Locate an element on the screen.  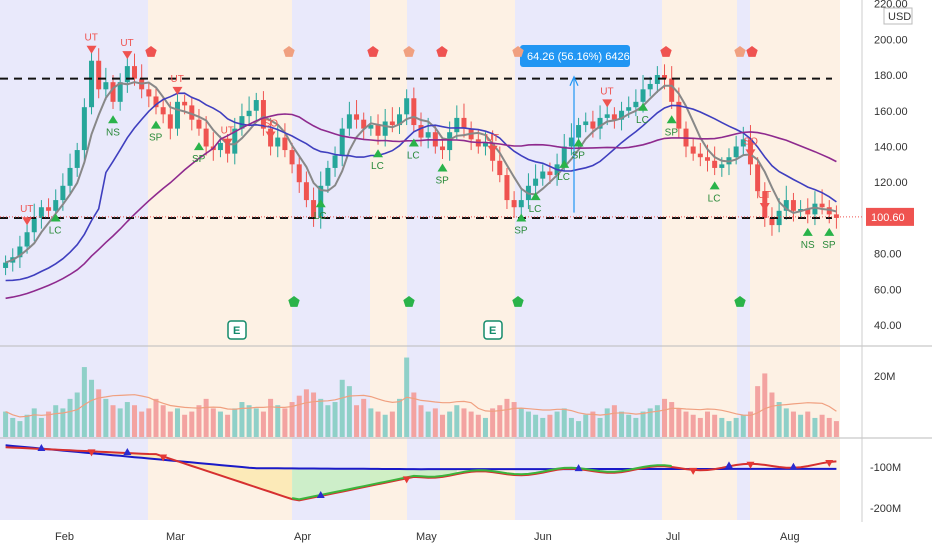
volume-pane is located at coordinates (421, 397).